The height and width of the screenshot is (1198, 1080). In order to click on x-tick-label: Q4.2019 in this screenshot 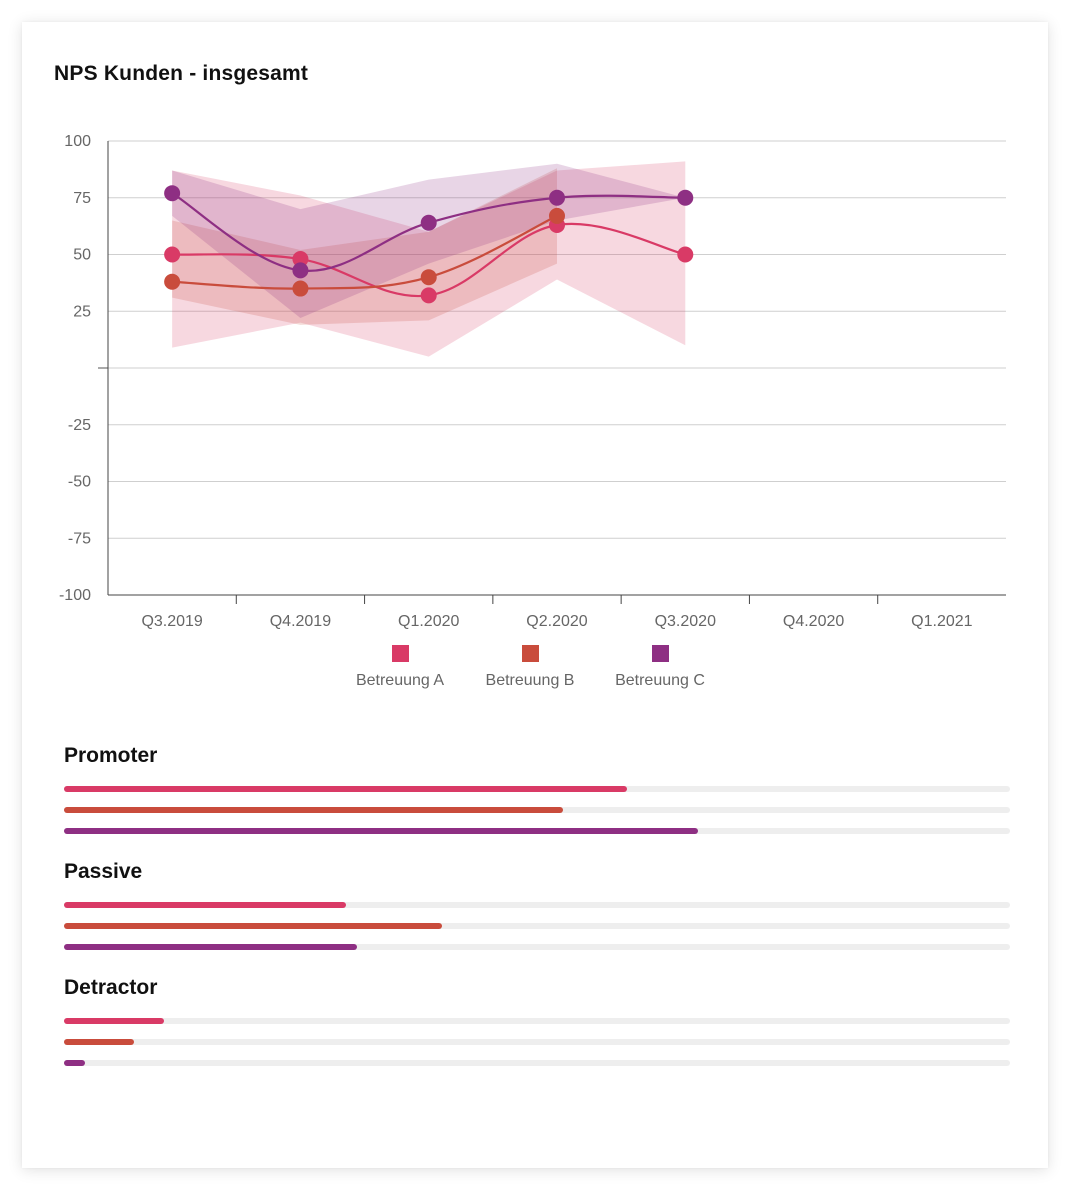, I will do `click(300, 621)`.